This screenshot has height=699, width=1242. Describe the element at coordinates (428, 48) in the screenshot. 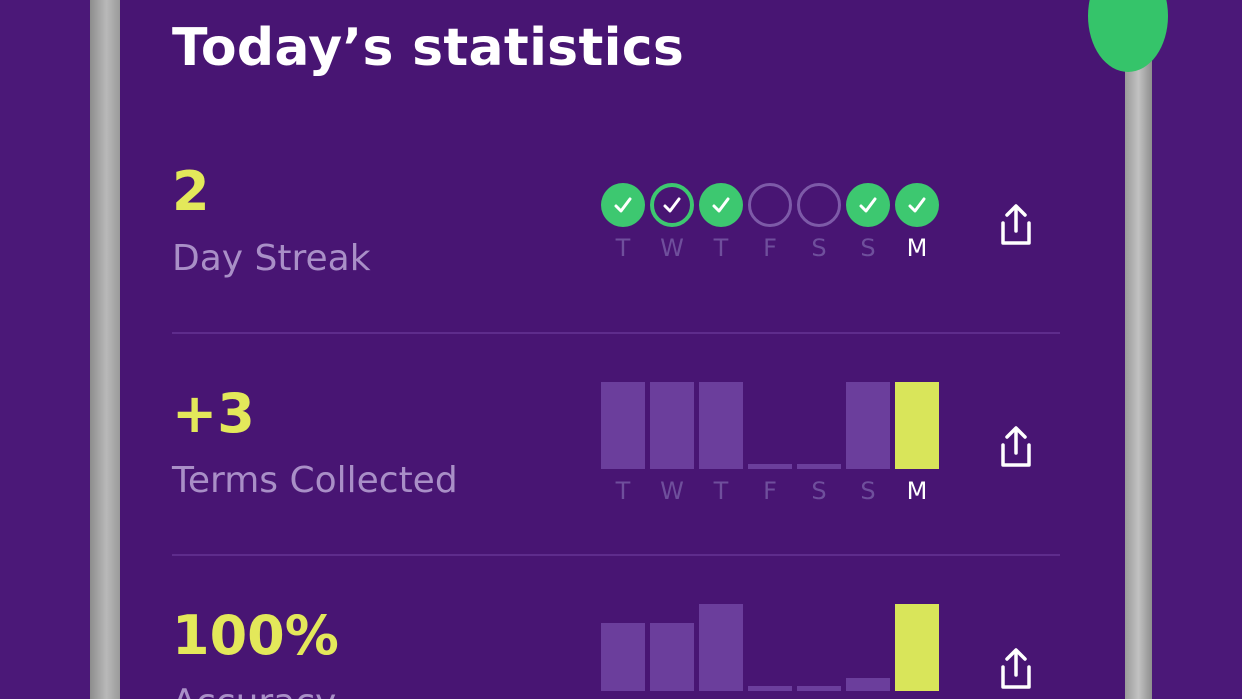

I see `page-title: Today’s statistics` at that location.